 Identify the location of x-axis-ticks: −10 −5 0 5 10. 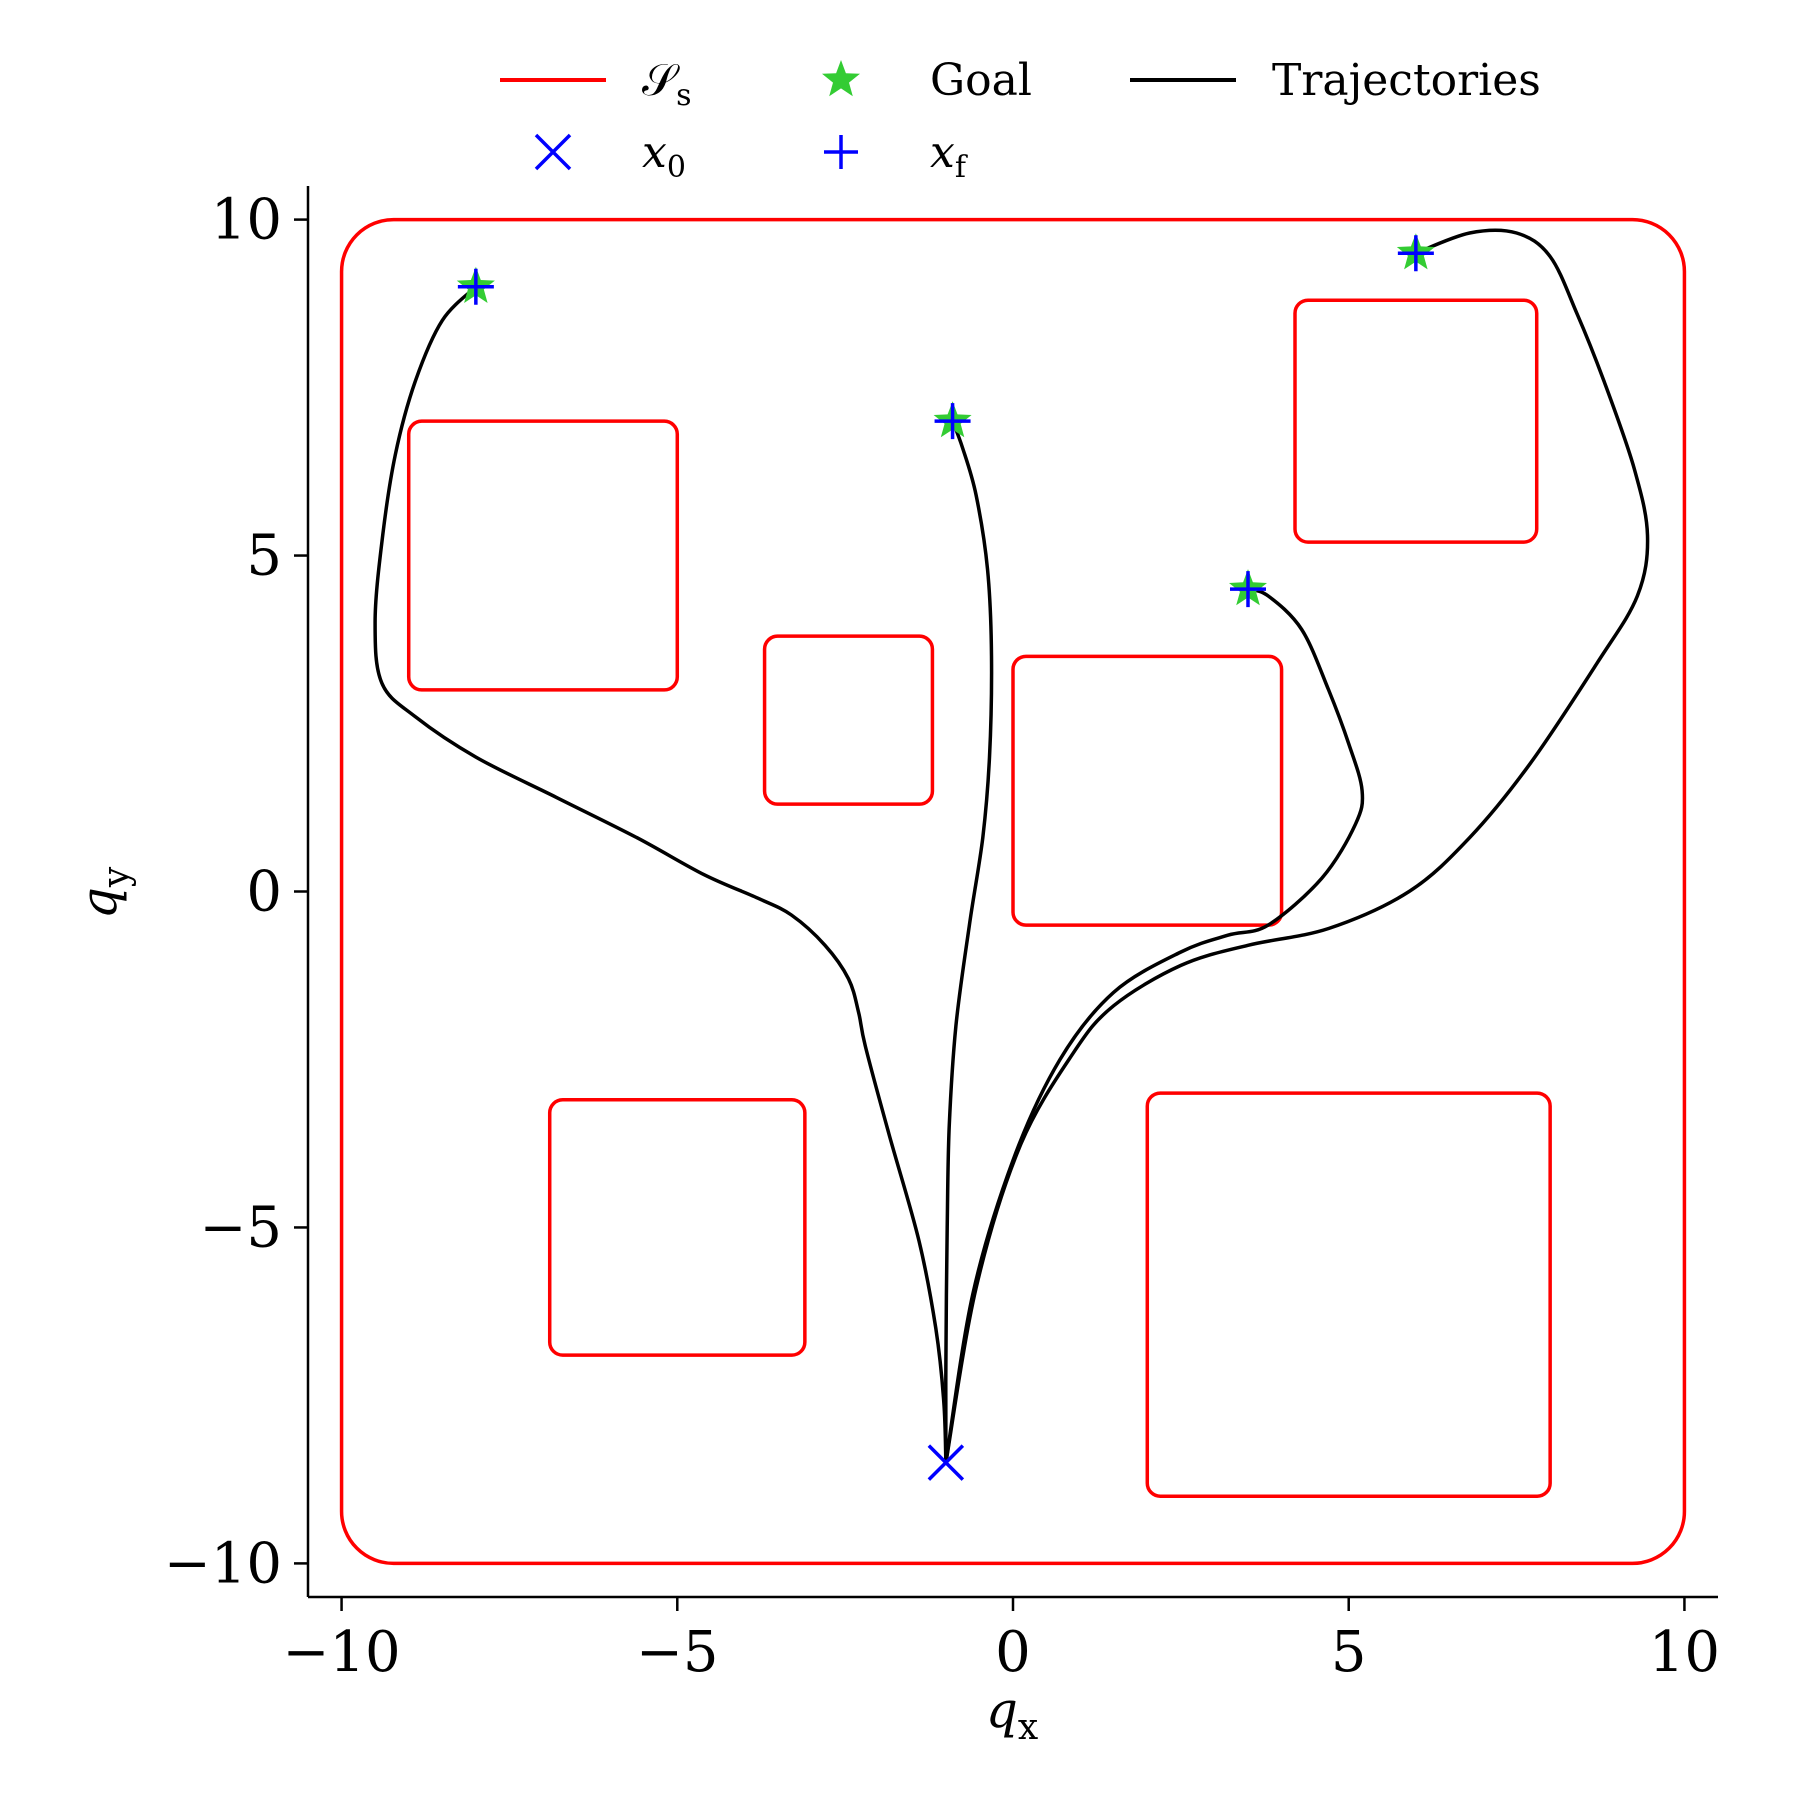
(1001, 1641).